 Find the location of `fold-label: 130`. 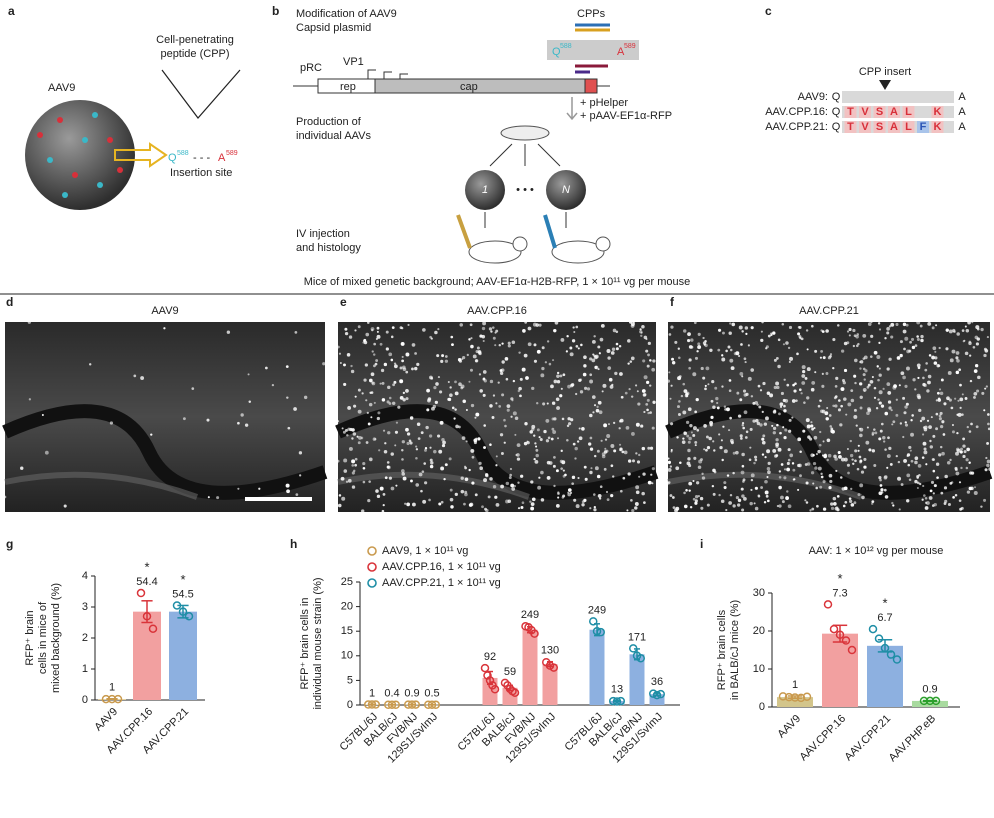

fold-label: 130 is located at coordinates (550, 651).